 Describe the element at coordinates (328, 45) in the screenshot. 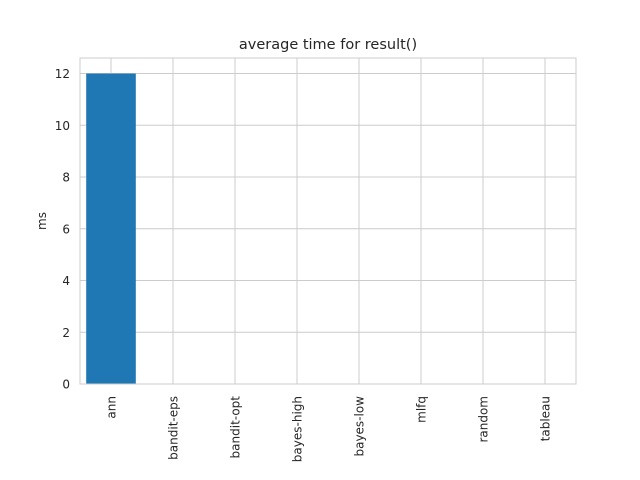

I see `chart-title: average time for result()` at that location.